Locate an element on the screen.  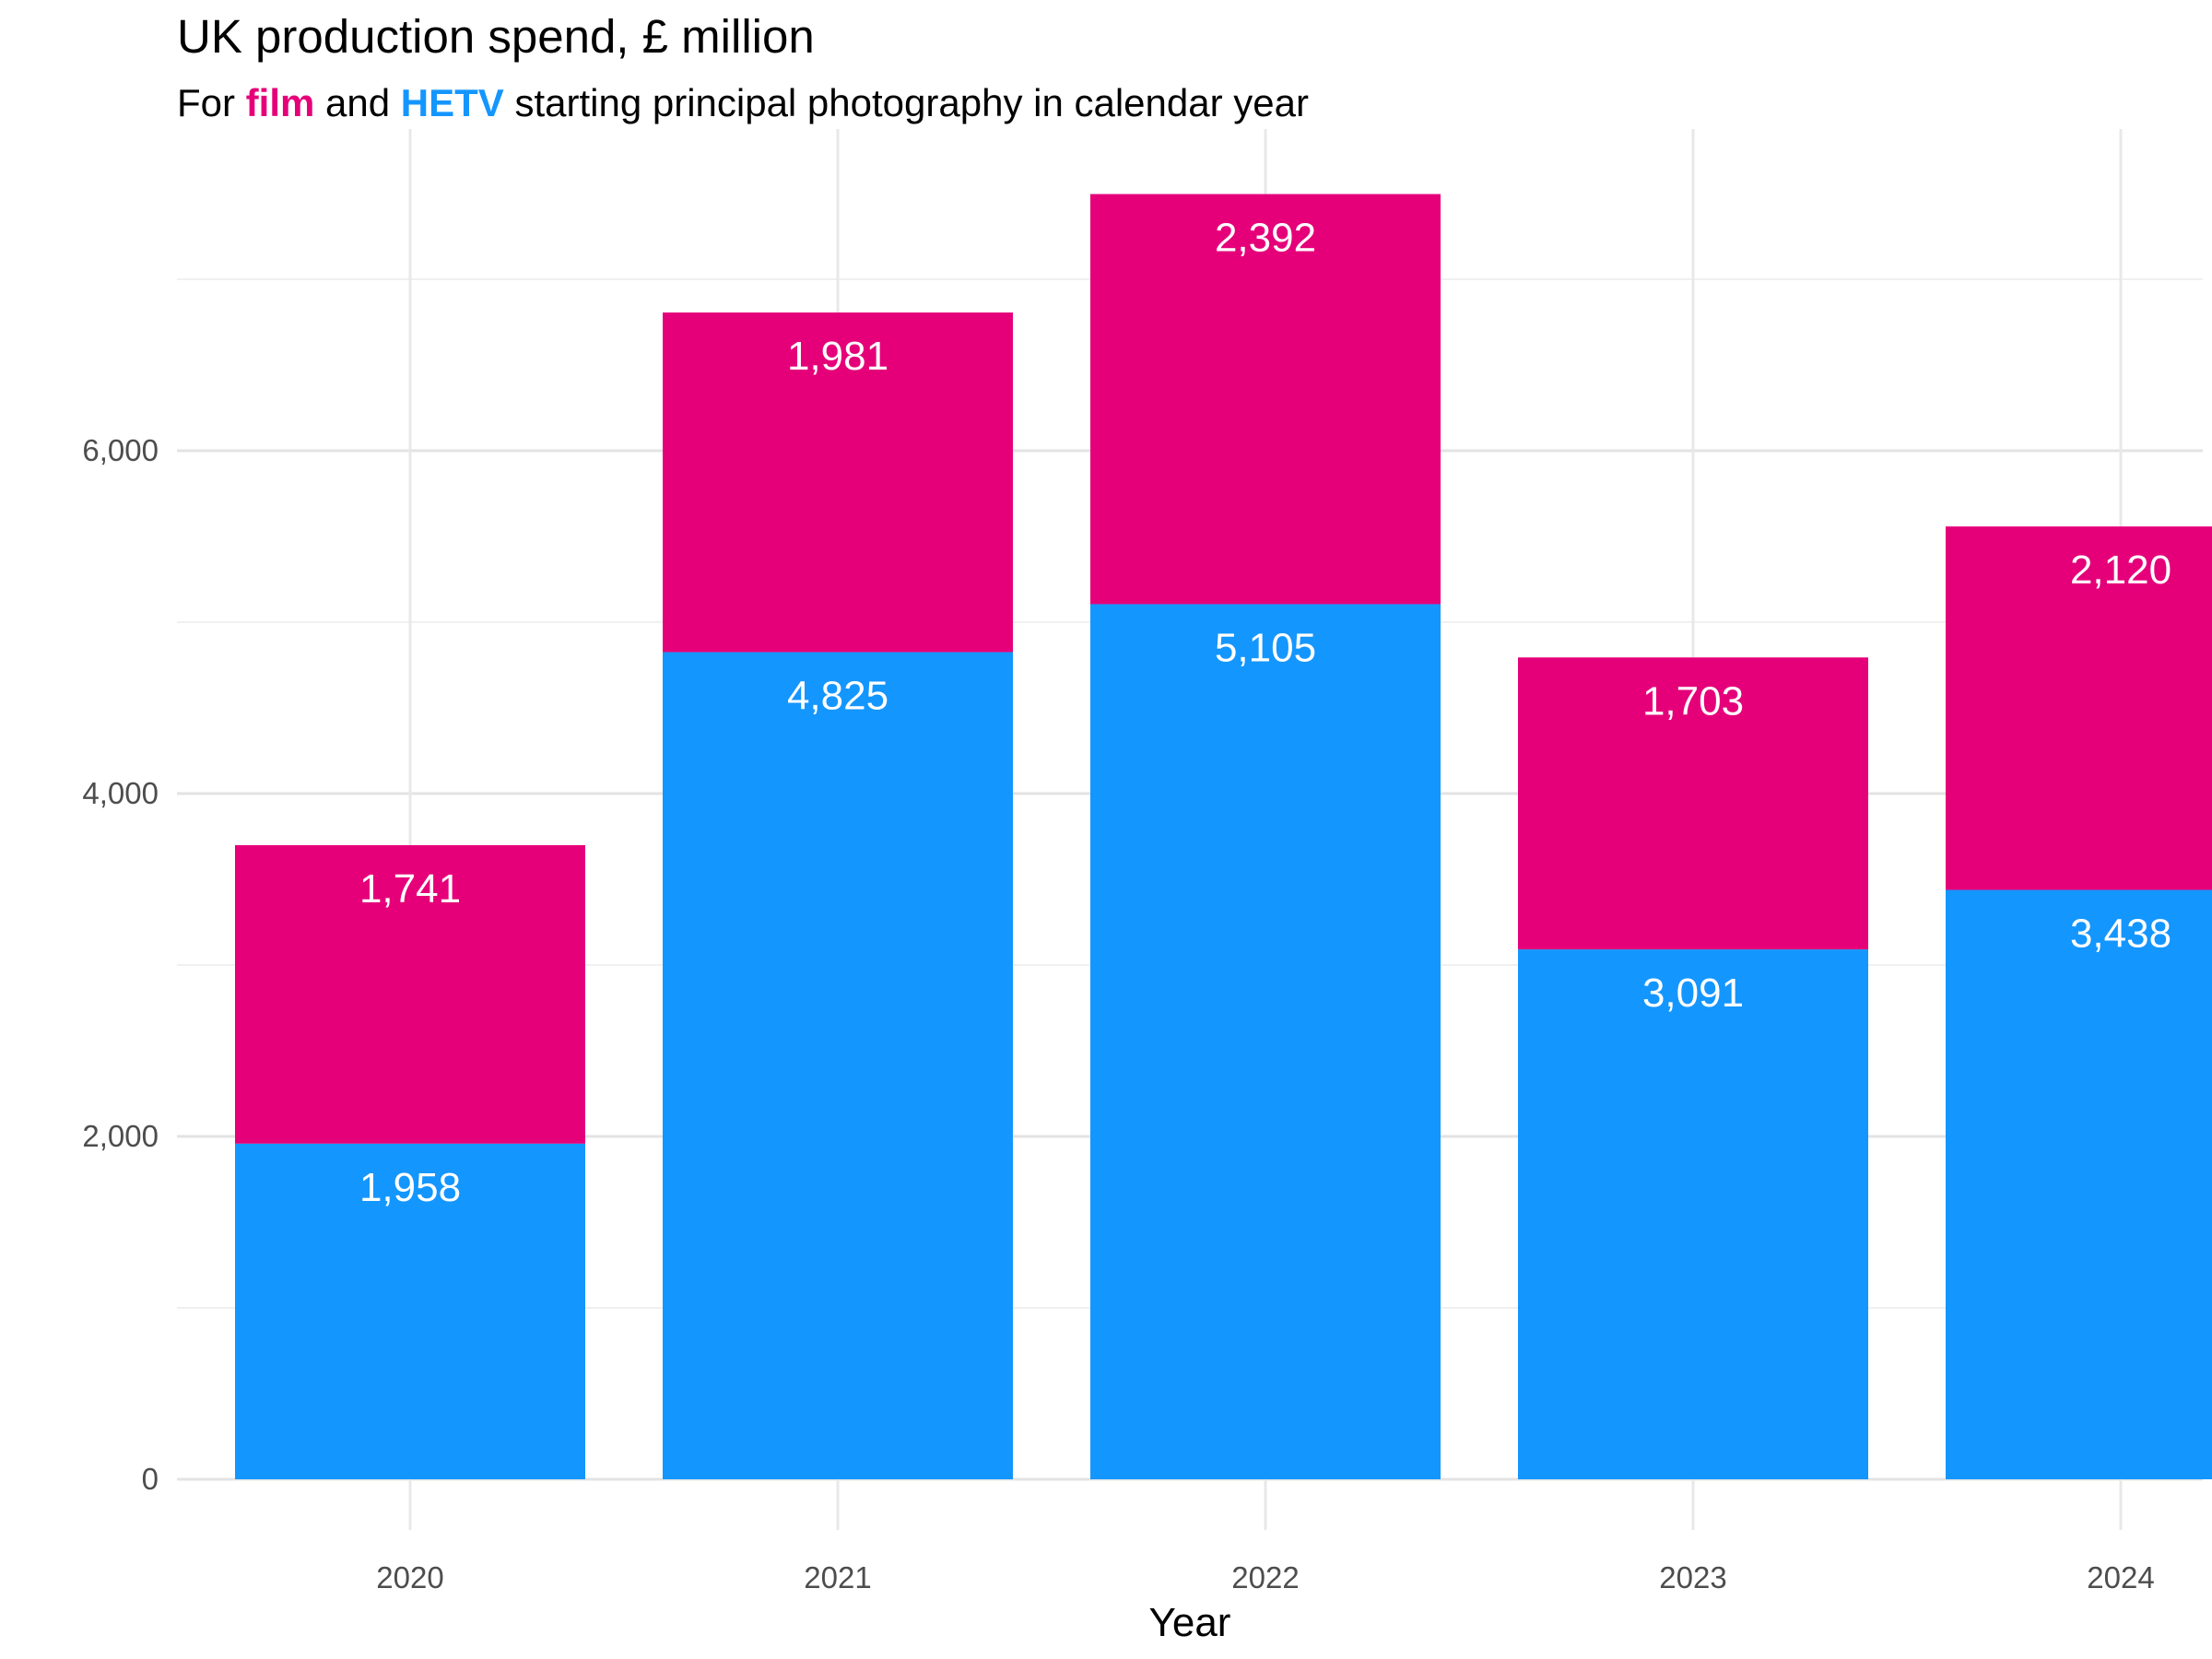
data-label-film-2023: 1,703 is located at coordinates (1693, 701).